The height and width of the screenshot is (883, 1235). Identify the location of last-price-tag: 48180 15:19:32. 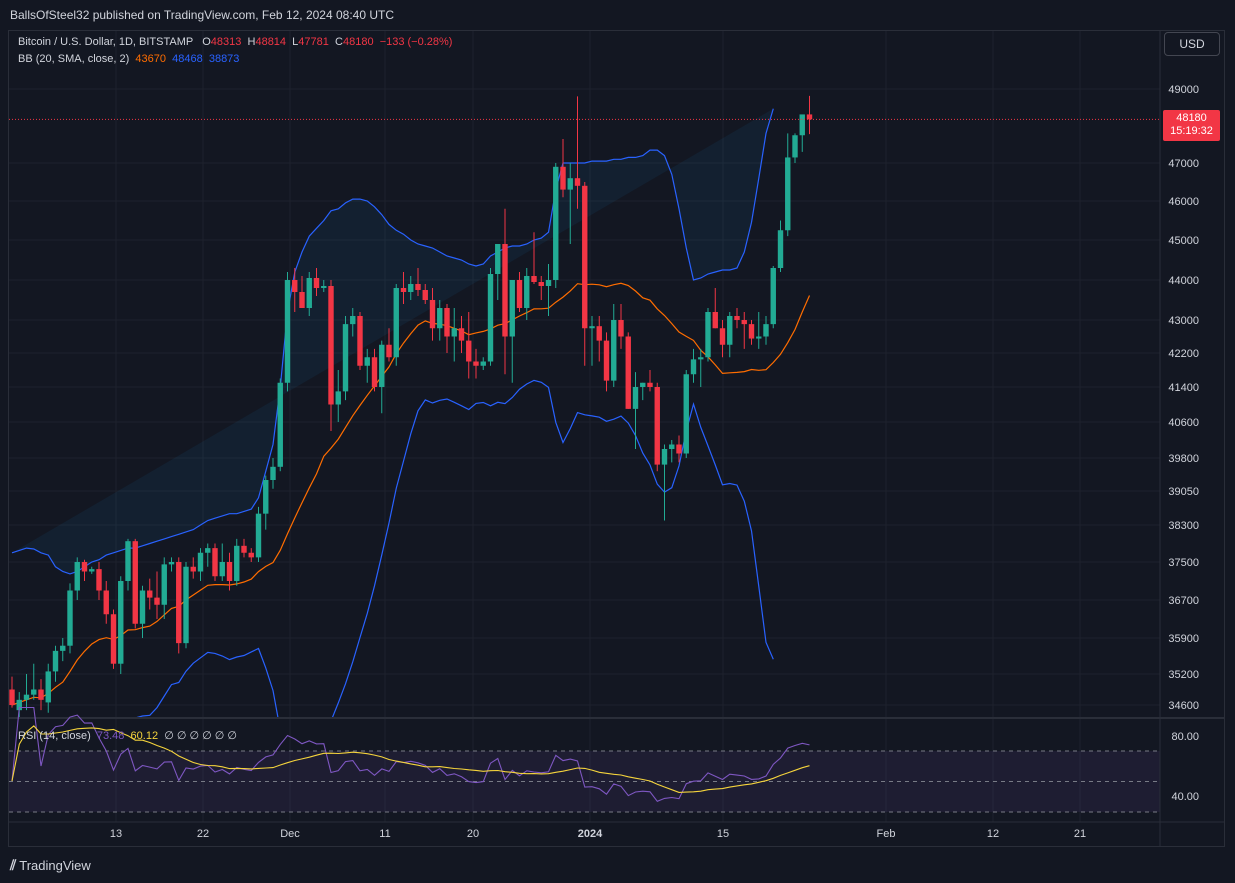
(1191, 125).